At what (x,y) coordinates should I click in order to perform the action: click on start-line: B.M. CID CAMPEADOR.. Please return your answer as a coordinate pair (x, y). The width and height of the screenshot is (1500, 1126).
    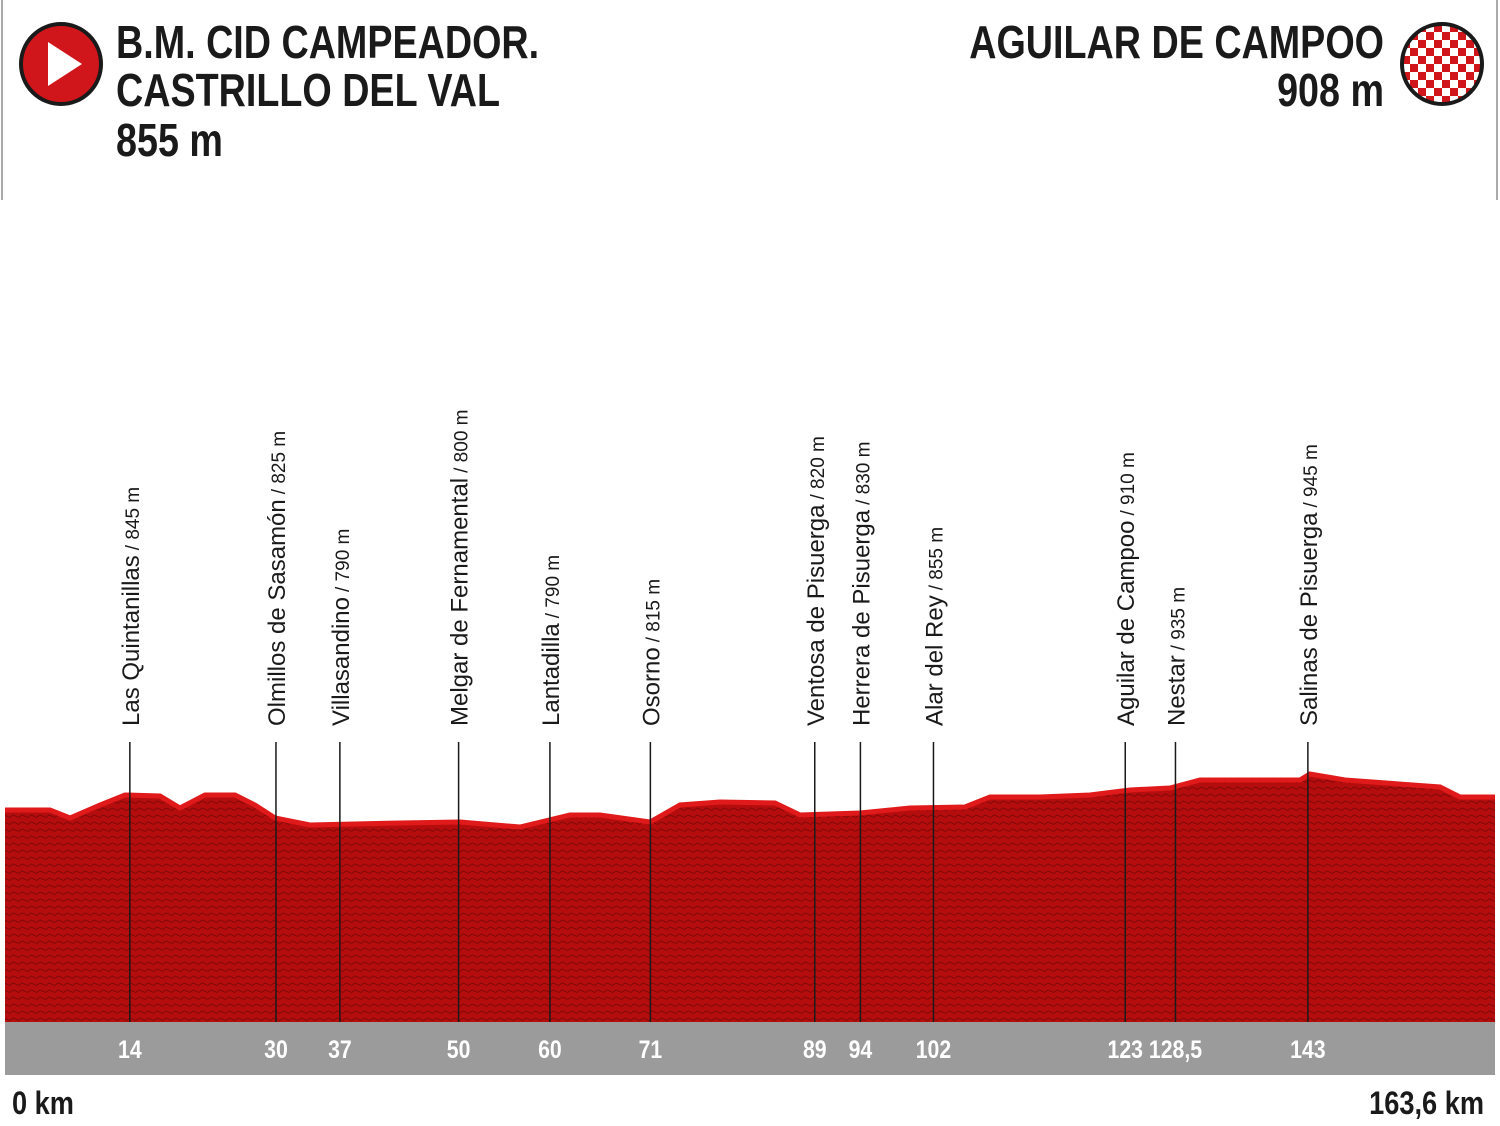
    Looking at the image, I should click on (327, 41).